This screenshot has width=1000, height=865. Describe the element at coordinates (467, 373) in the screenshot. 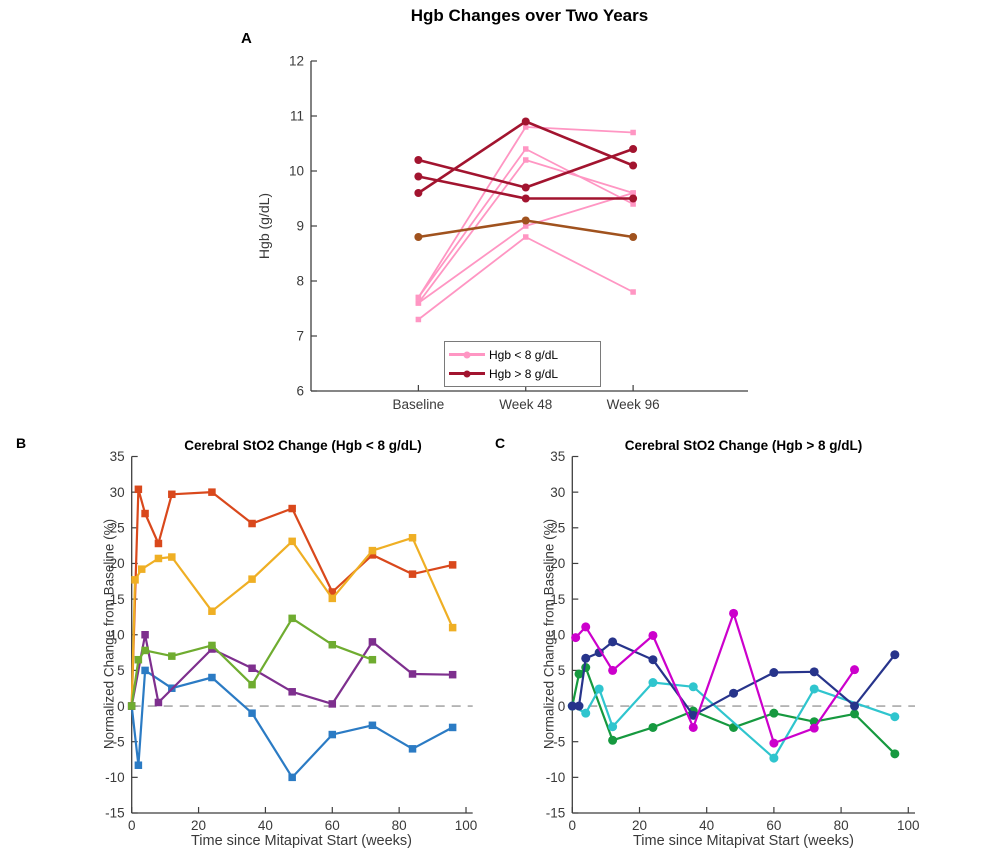

I see `legend-line-sample-darkred` at that location.